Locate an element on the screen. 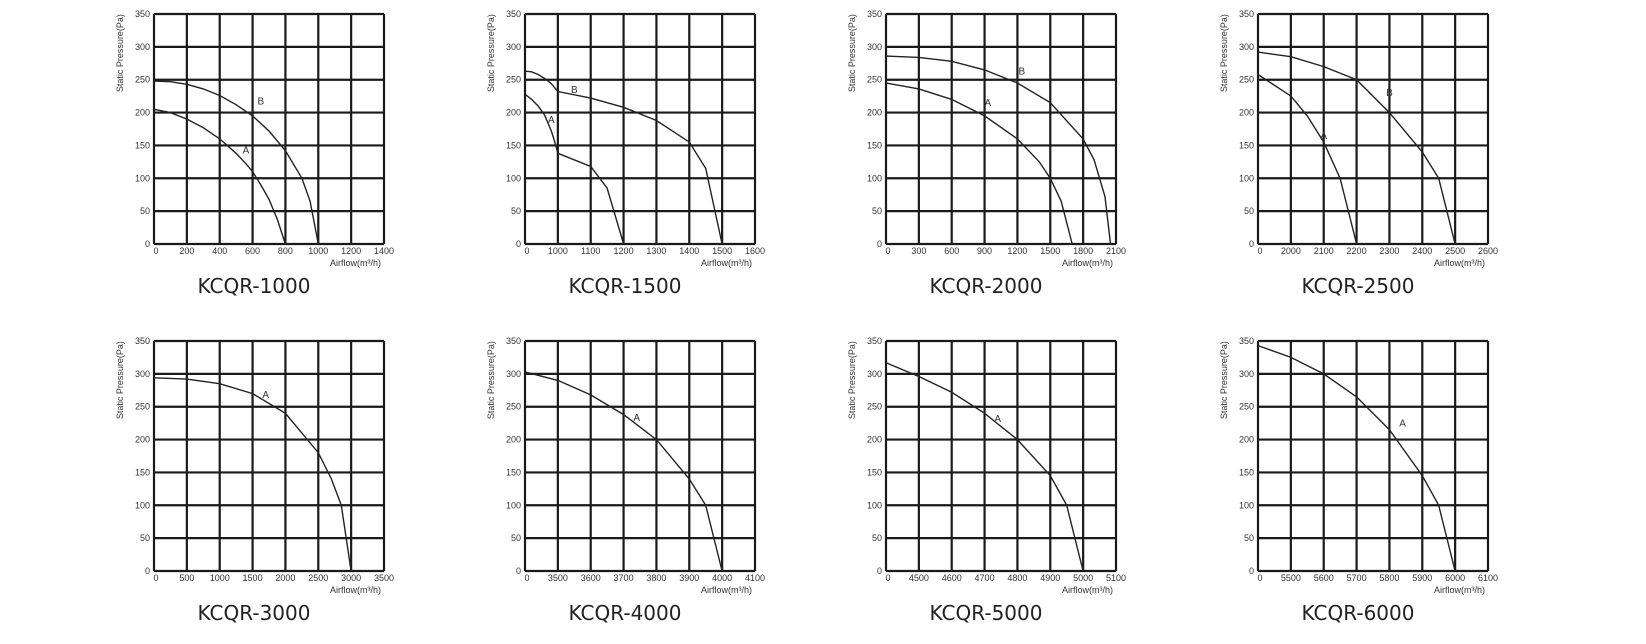  x-tick-label: 2300 is located at coordinates (1389, 251).